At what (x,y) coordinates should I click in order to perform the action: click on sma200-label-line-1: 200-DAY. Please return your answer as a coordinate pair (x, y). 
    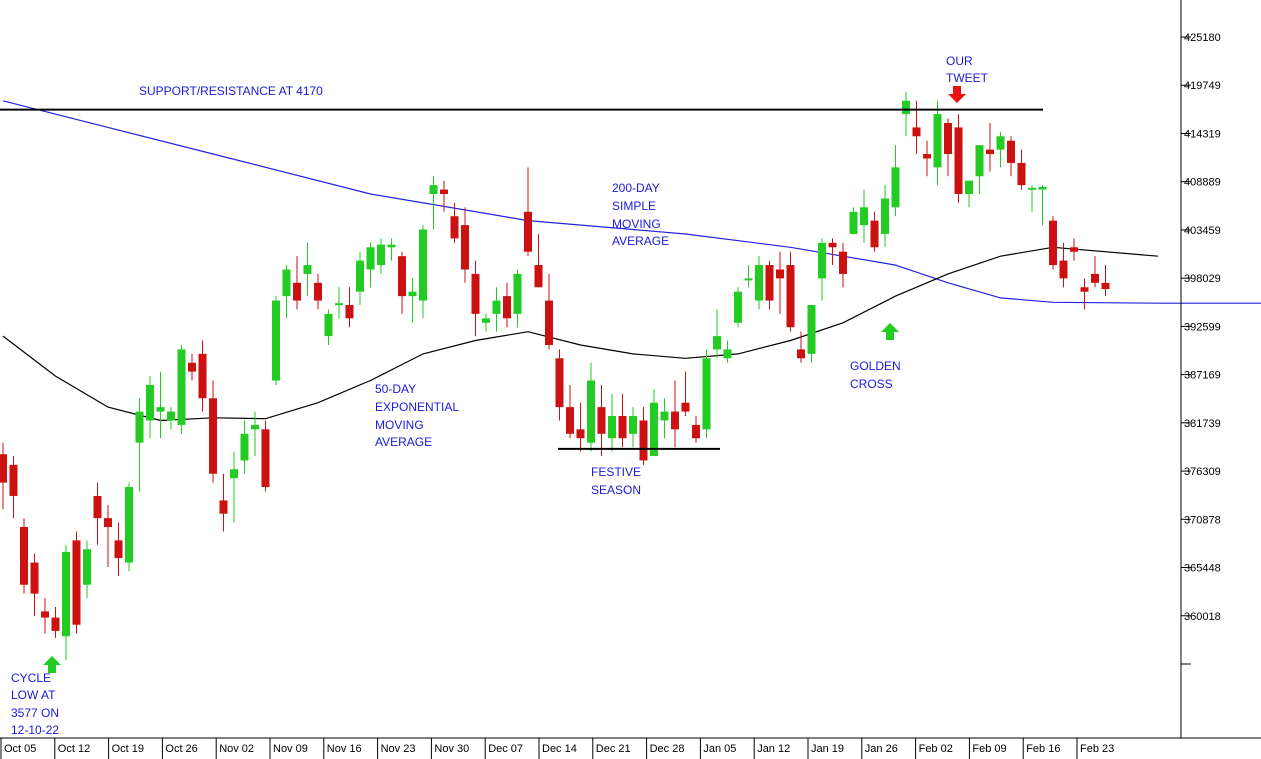
    Looking at the image, I should click on (636, 188).